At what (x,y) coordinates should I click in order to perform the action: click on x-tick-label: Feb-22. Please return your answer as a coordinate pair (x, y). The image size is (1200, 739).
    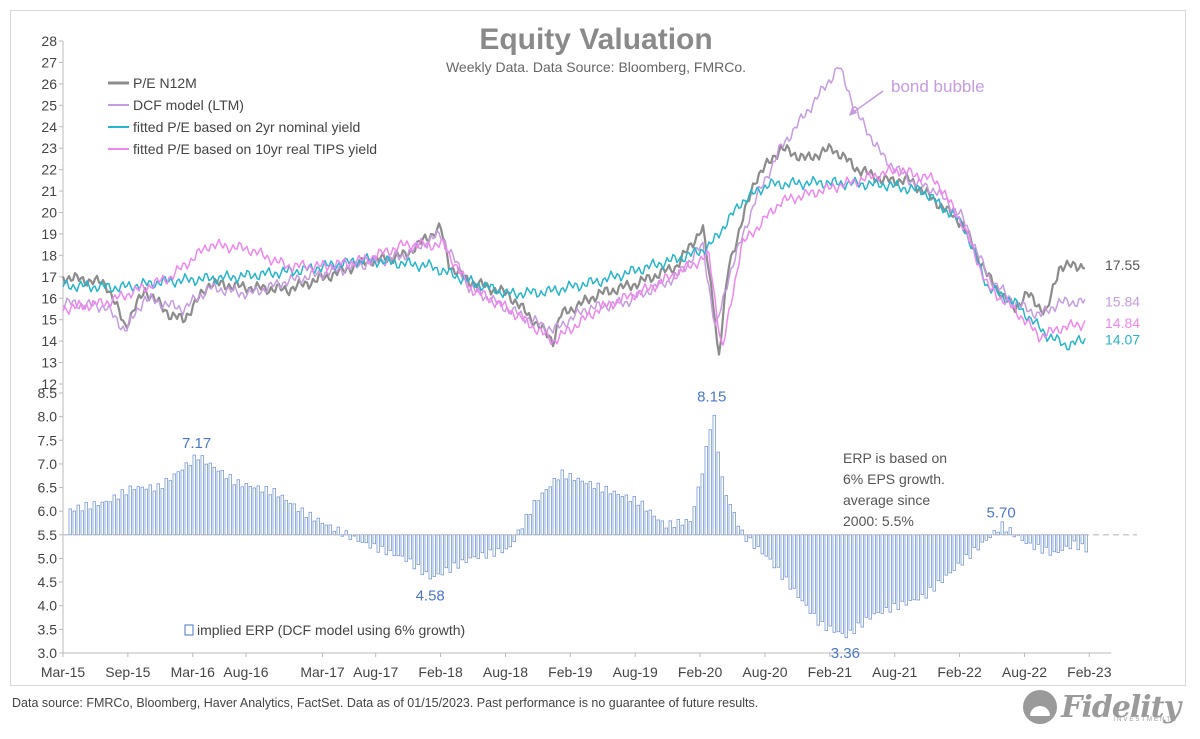
    Looking at the image, I should click on (959, 672).